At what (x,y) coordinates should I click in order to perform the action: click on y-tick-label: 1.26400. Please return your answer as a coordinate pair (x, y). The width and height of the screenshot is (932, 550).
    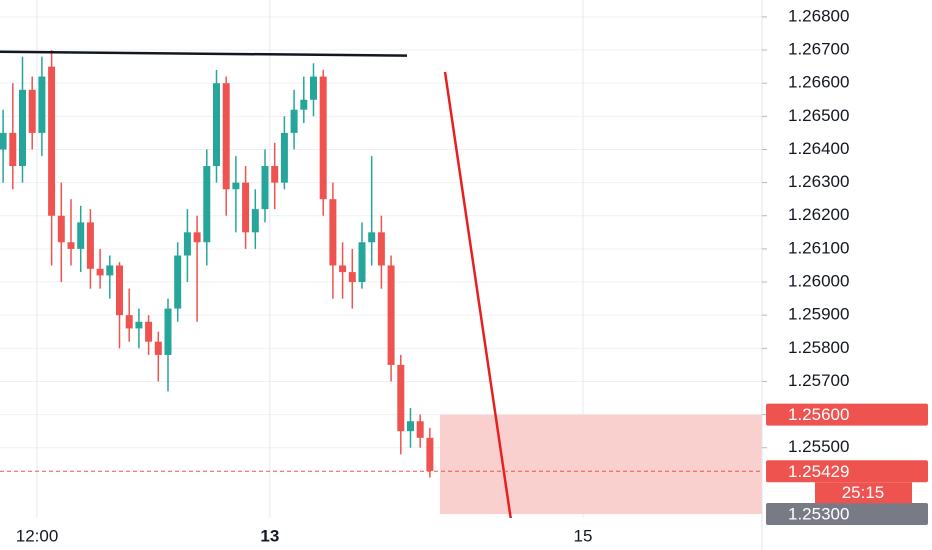
    Looking at the image, I should click on (818, 148).